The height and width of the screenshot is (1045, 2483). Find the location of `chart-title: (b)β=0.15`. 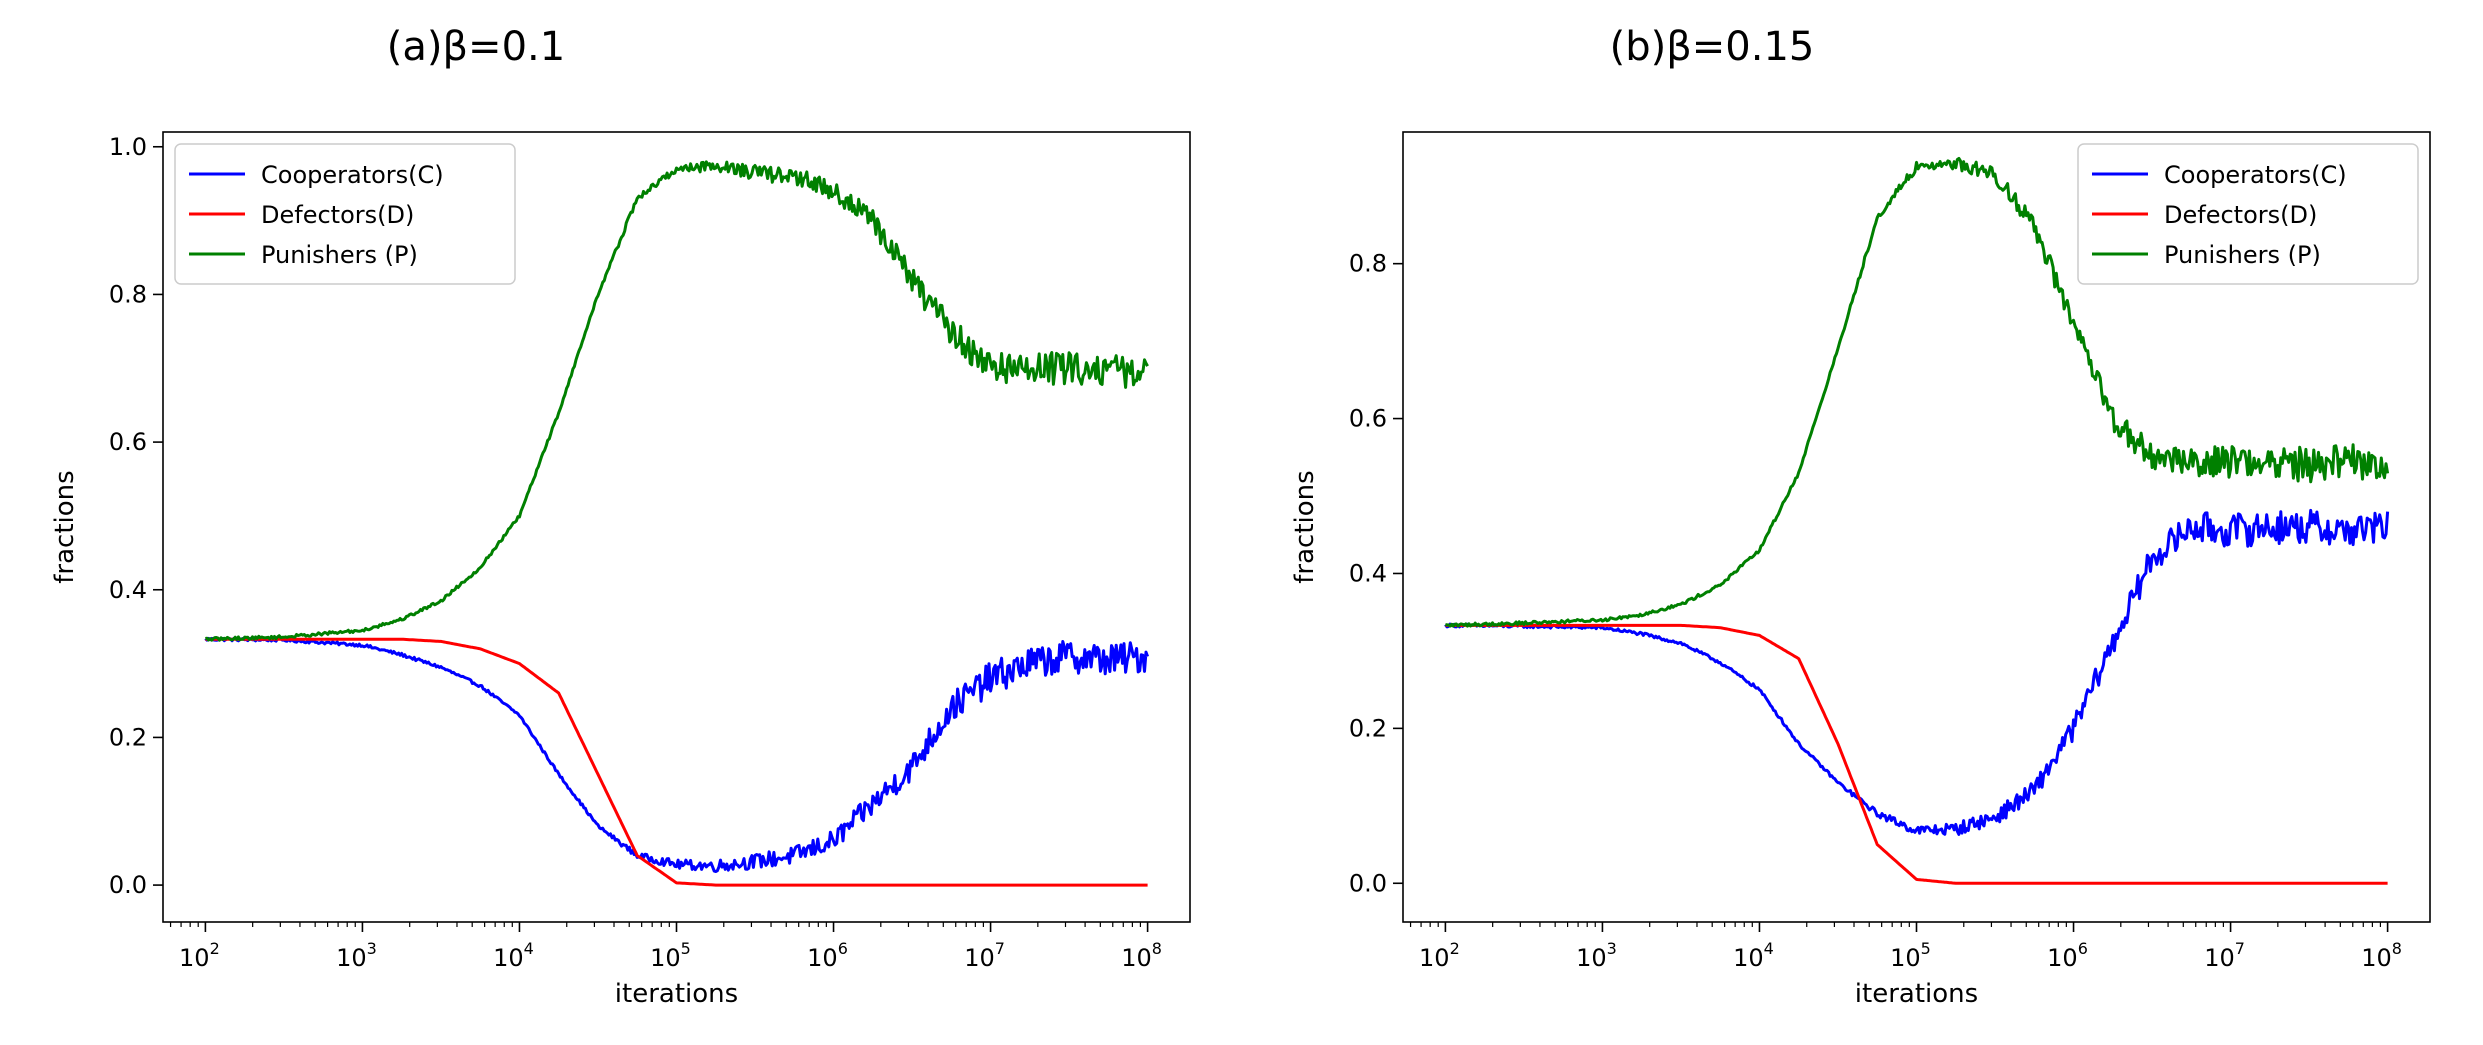

chart-title: (b)β=0.15 is located at coordinates (1712, 47).